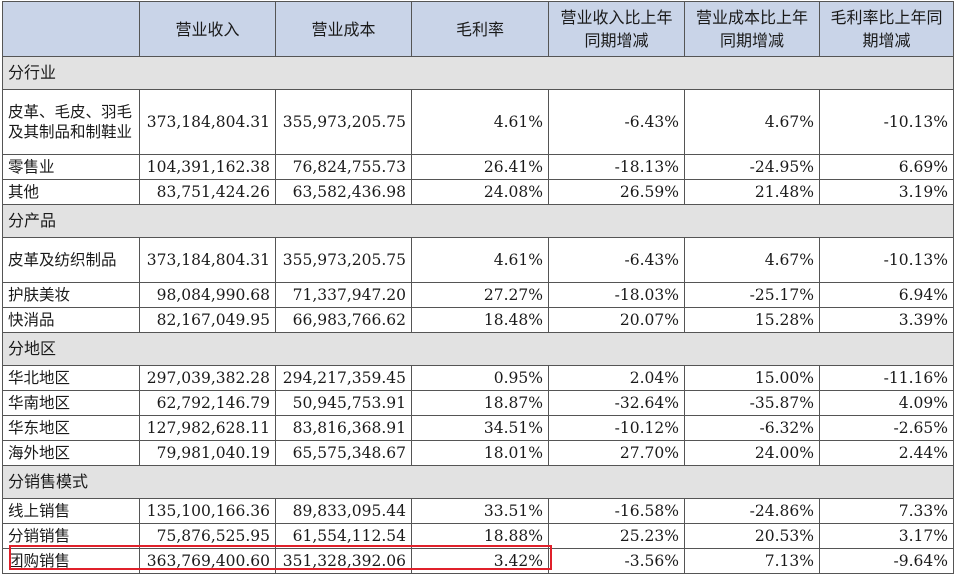 This screenshot has height=574, width=960. What do you see at coordinates (886, 29) in the screenshot?
I see `header-margin-yoy: 毛利率比上年同期增减` at bounding box center [886, 29].